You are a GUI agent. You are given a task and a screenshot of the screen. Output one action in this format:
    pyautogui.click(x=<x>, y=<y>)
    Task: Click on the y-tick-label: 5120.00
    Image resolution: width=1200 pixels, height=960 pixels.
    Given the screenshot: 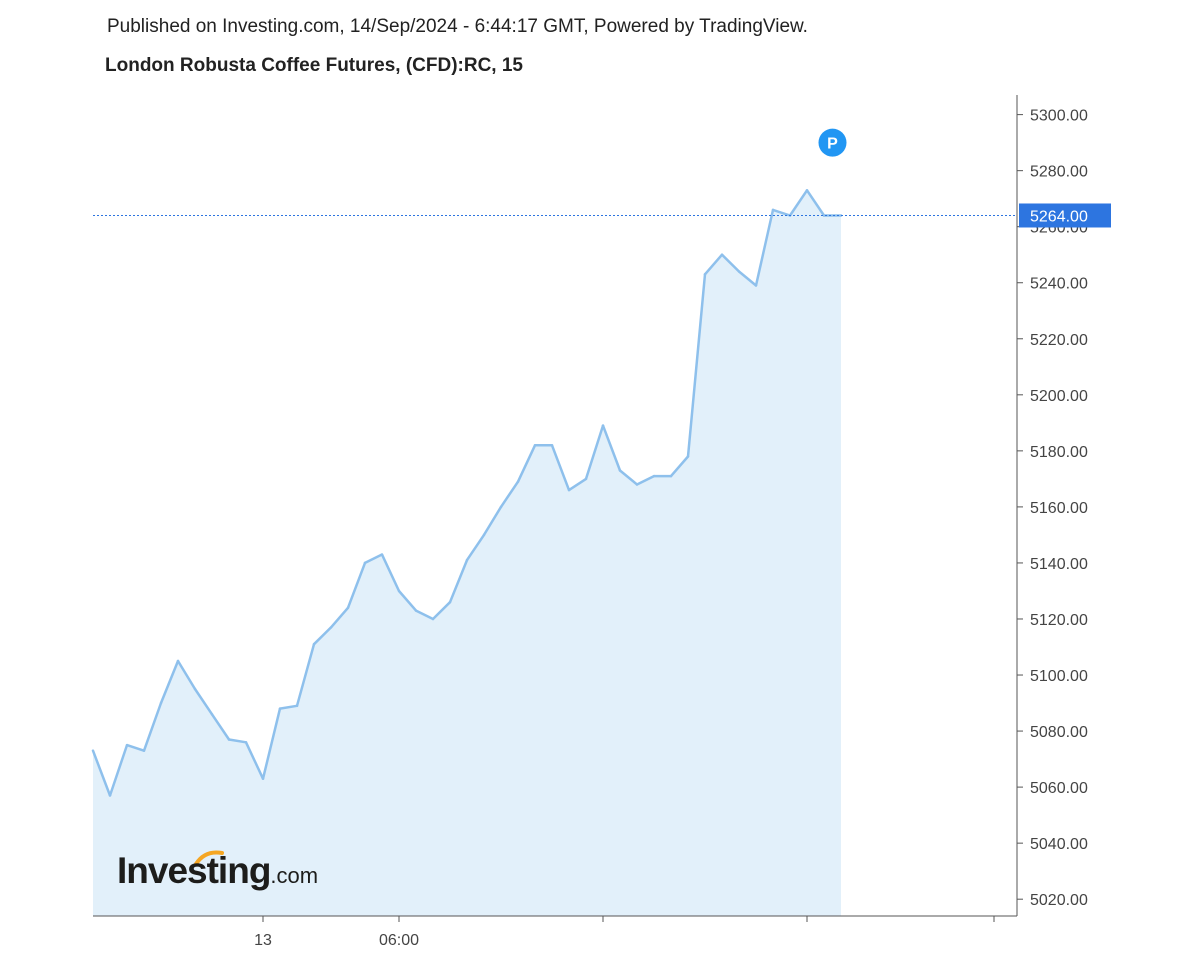 What is the action you would take?
    pyautogui.click(x=1059, y=620)
    